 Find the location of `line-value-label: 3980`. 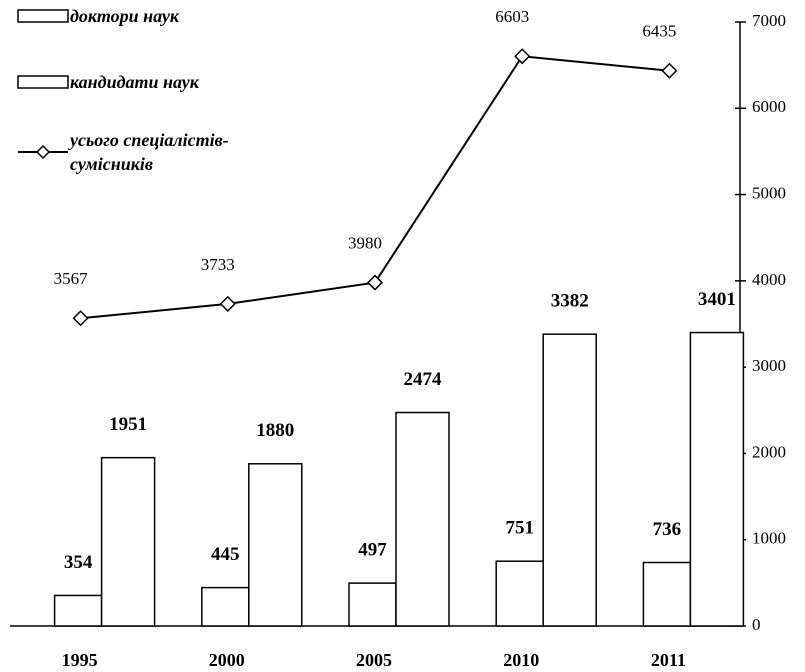

line-value-label: 3980 is located at coordinates (365, 242).